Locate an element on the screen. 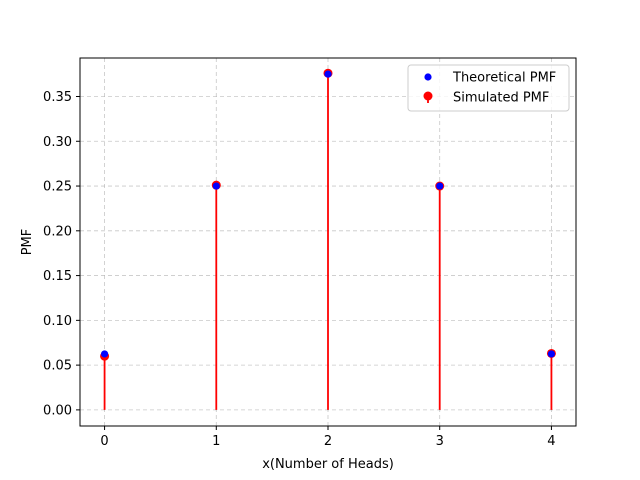 This screenshot has width=640, height=480. legend-marker-simulated is located at coordinates (428, 96).